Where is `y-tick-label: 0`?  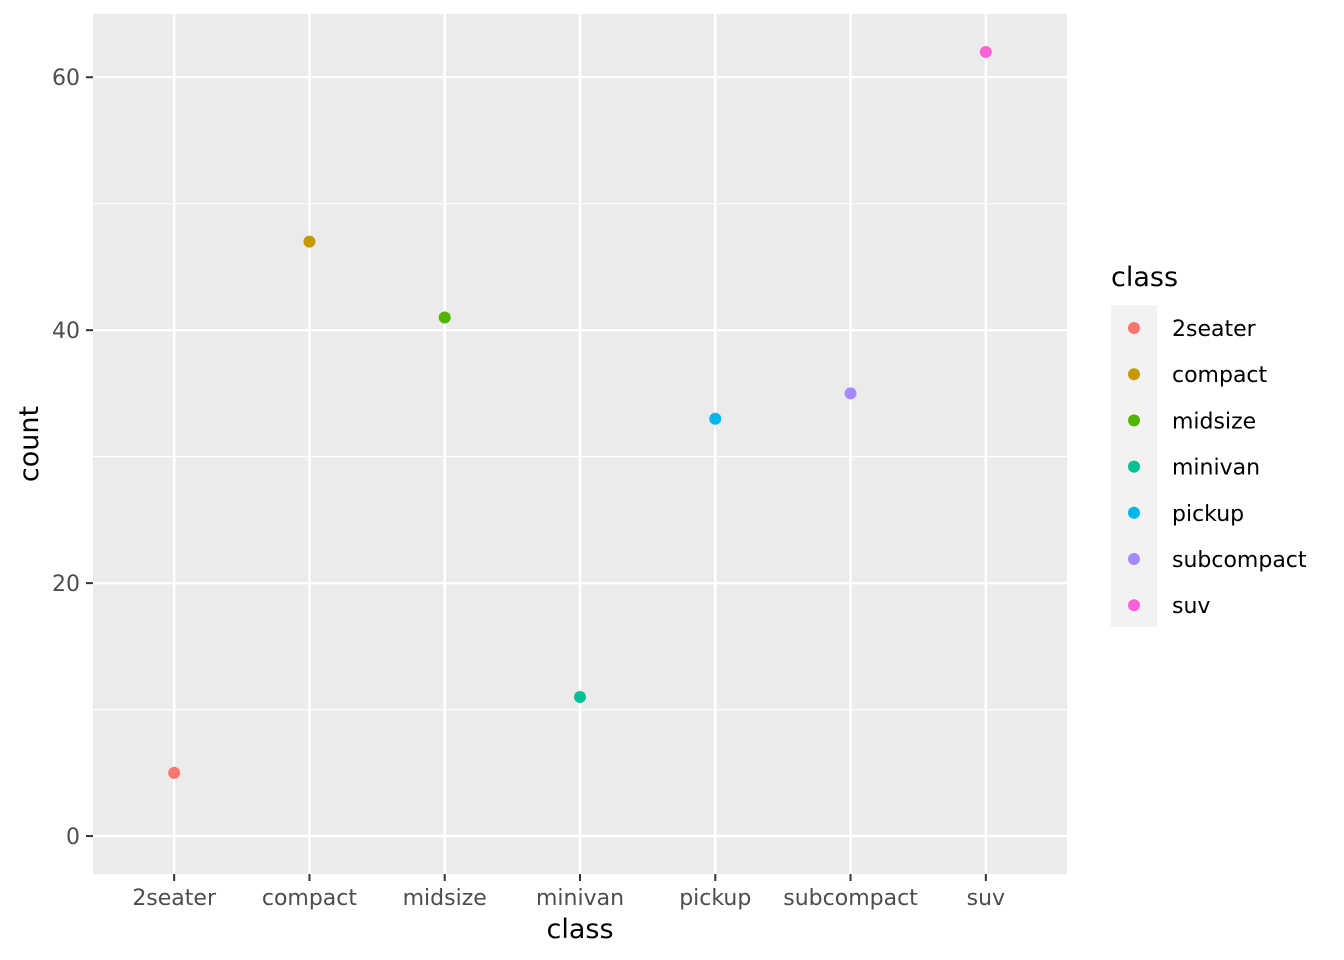 y-tick-label: 0 is located at coordinates (73, 837).